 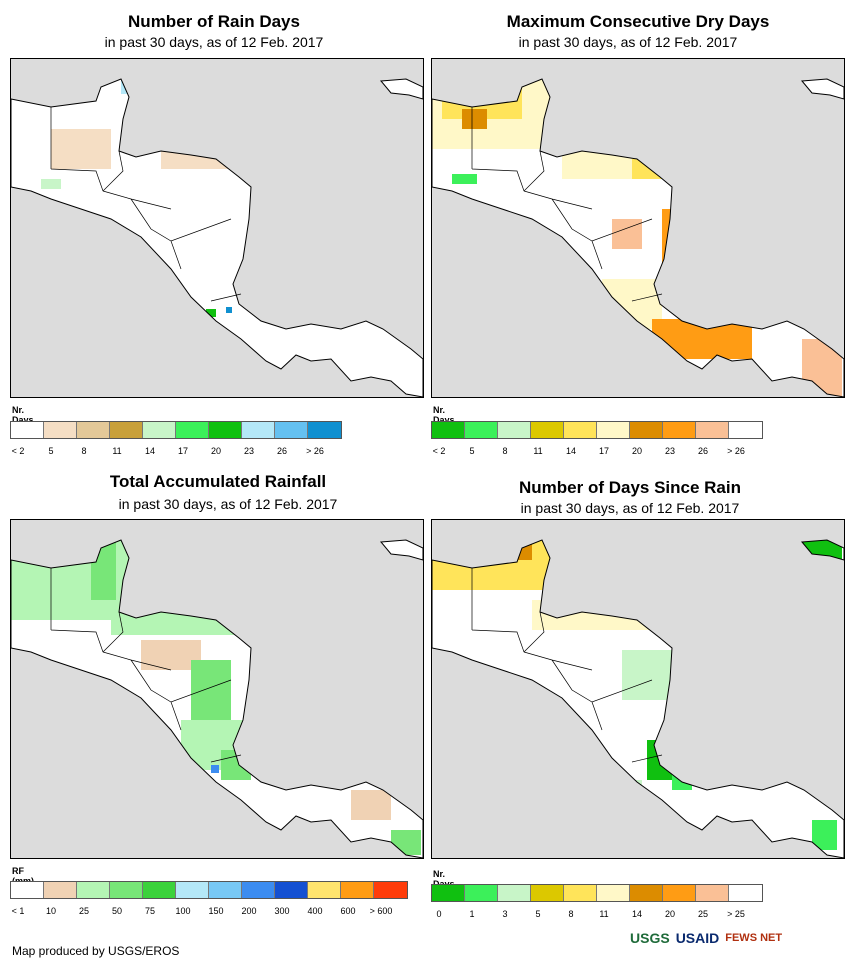 I want to click on footer-credit: Map produced by USGS/EROS, so click(x=96, y=951).